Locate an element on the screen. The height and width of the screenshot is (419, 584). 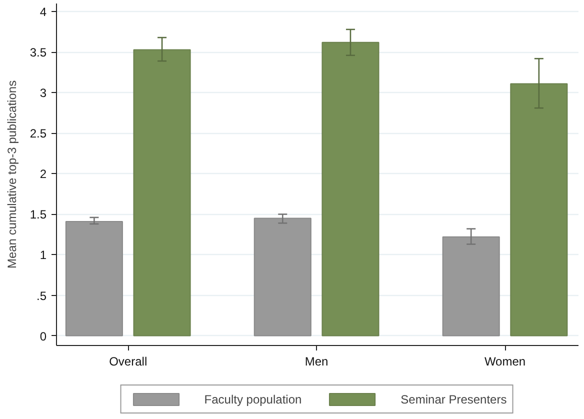
y-tick-label: 3.5 is located at coordinates (38, 53).